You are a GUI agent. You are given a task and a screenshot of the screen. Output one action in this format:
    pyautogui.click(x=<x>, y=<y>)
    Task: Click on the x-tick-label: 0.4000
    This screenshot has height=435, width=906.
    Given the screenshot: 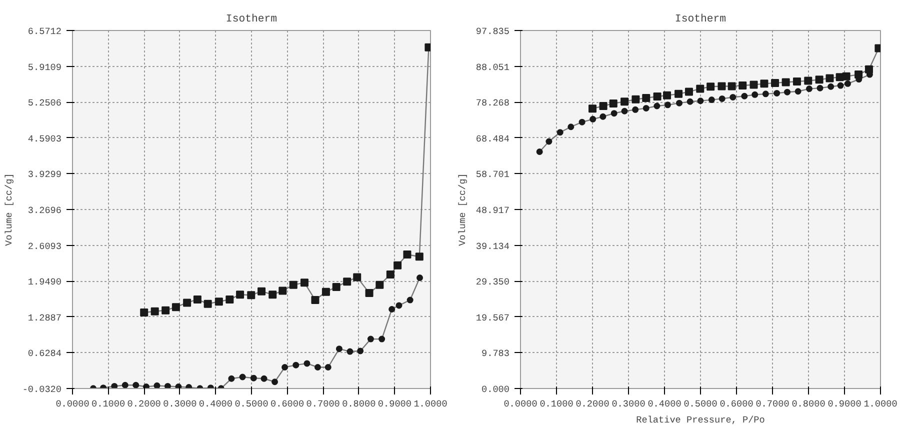 What is the action you would take?
    pyautogui.click(x=215, y=404)
    